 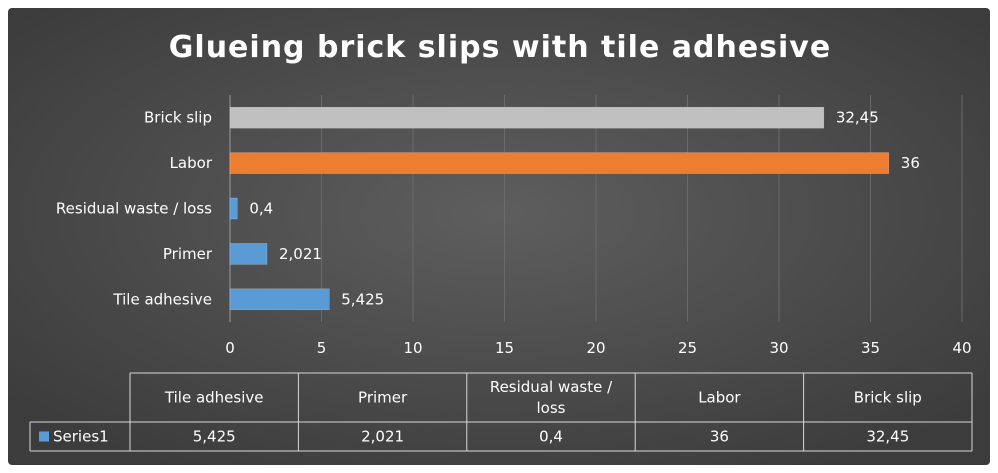 I want to click on table-value-cell: 2,021, so click(x=382, y=437).